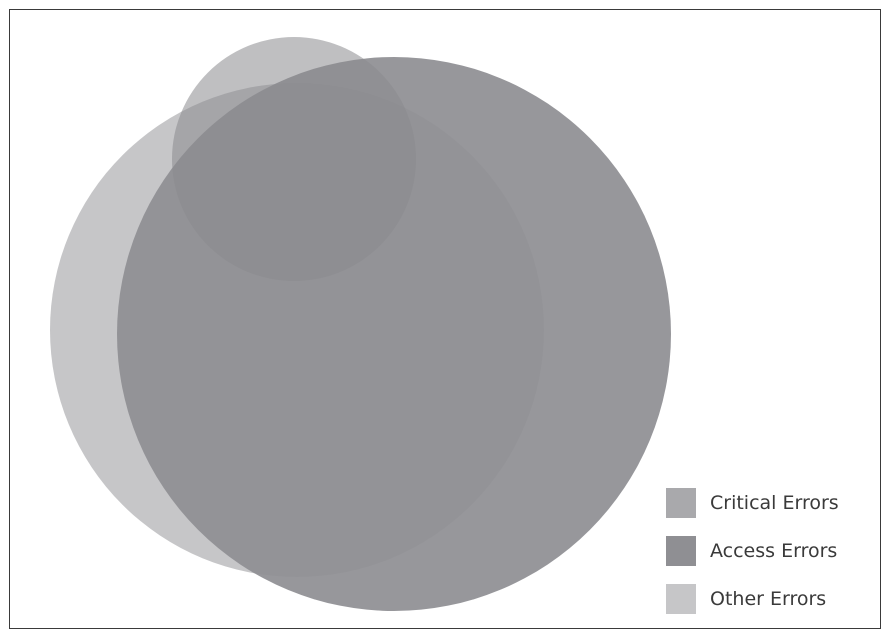  Describe the element at coordinates (294, 159) in the screenshot. I see `critical-errors-circle` at that location.